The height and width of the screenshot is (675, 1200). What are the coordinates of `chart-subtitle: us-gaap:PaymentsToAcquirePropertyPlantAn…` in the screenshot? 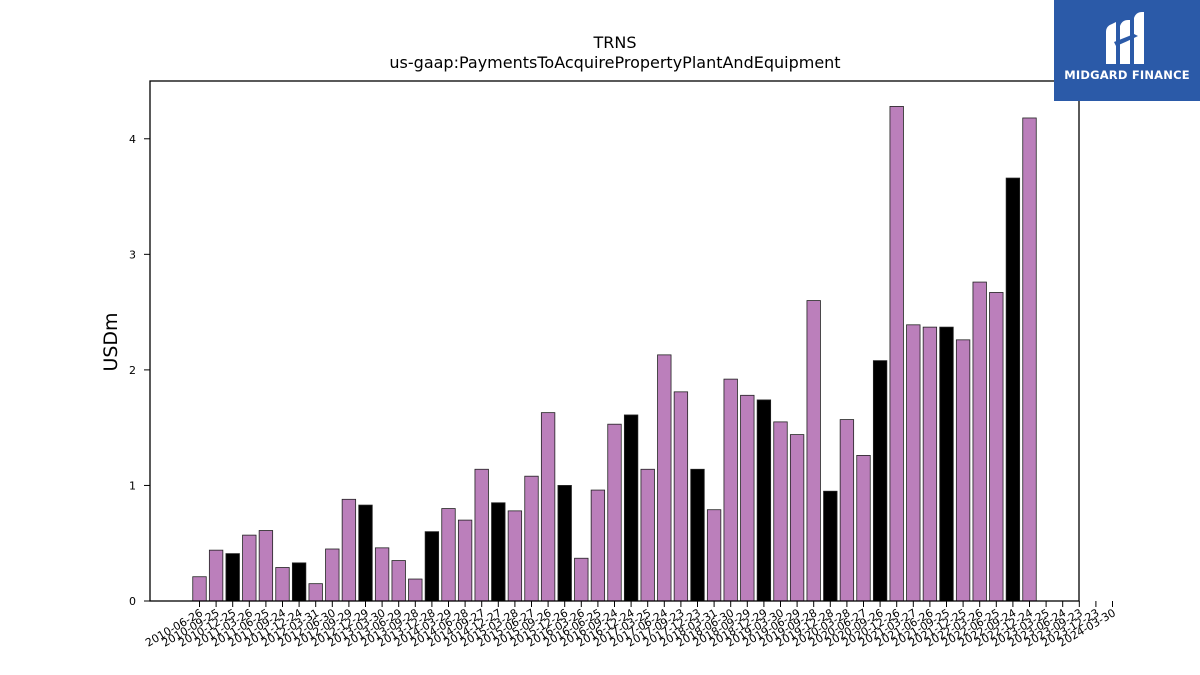 It's located at (614, 62).